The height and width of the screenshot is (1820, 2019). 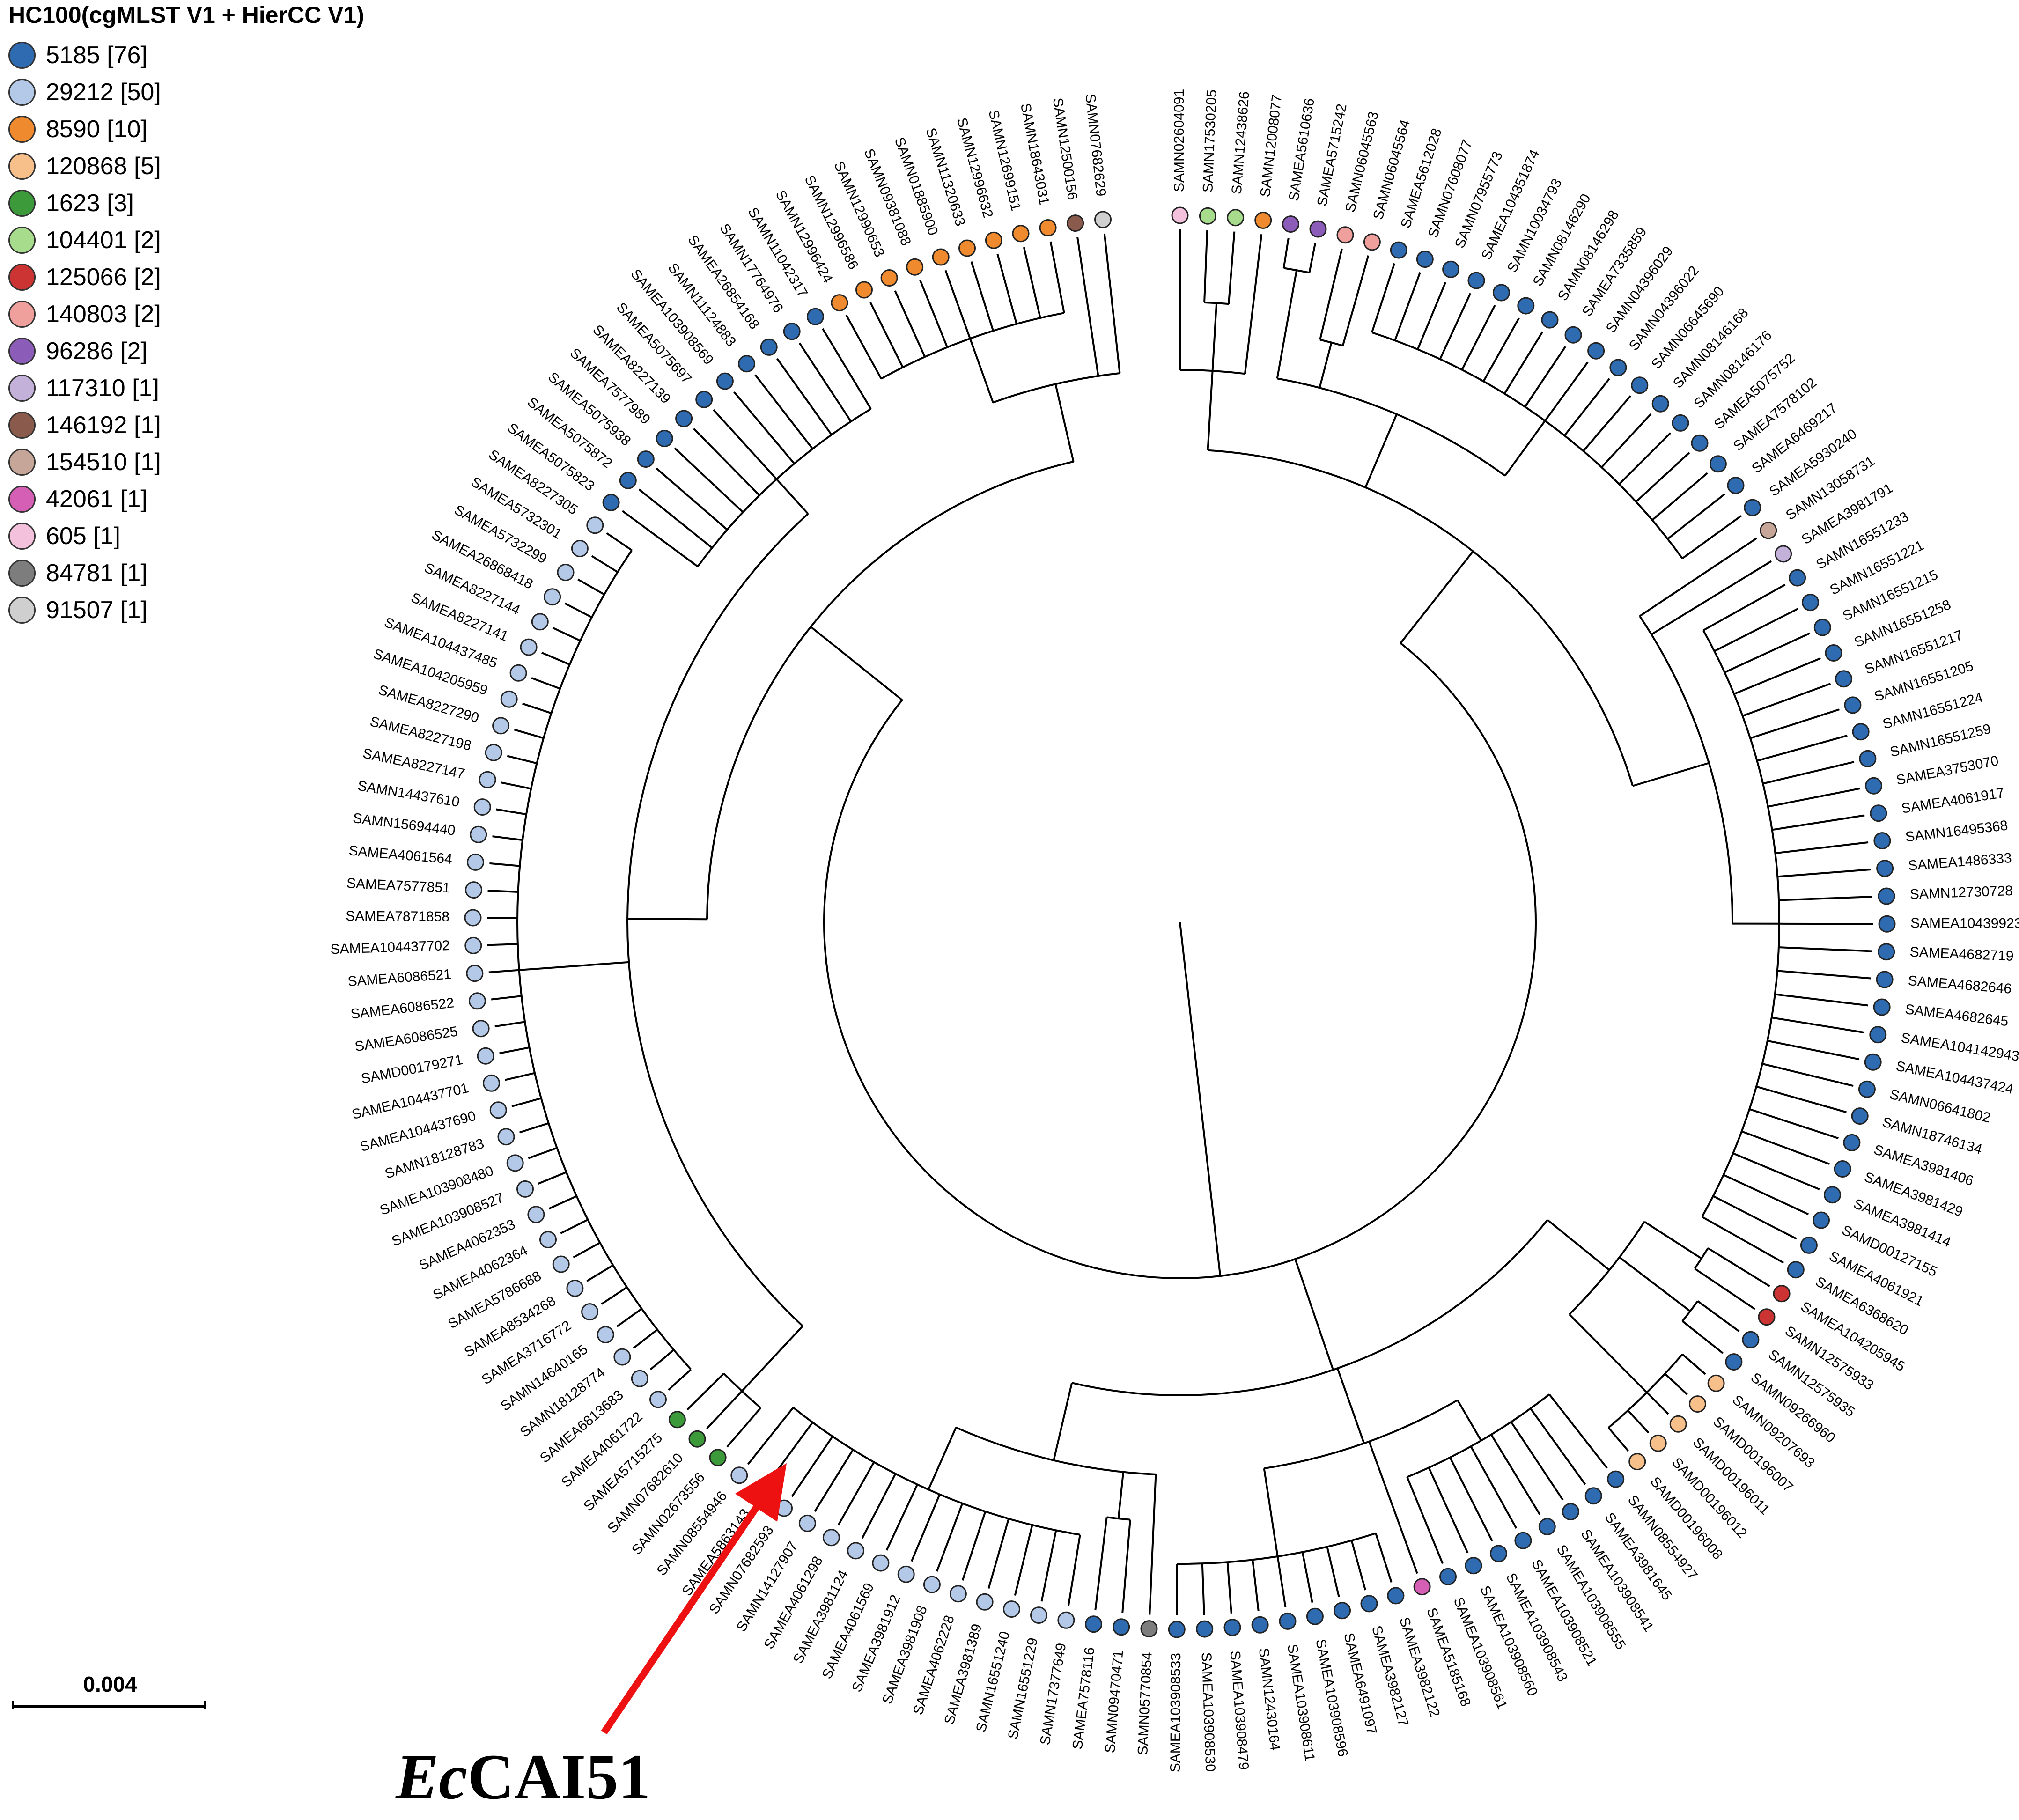 I want to click on leaf-label: SAMEA5075752, so click(x=1754, y=392).